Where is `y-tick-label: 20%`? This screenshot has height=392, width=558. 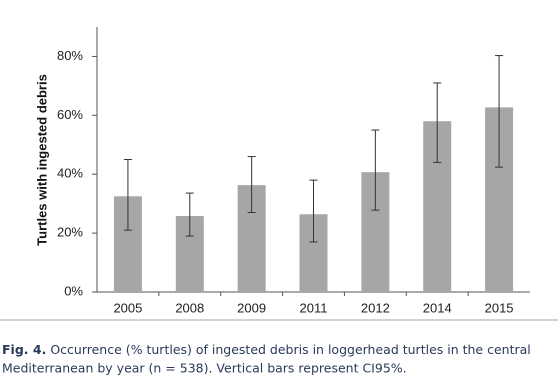
y-tick-label: 20% is located at coordinates (70, 232).